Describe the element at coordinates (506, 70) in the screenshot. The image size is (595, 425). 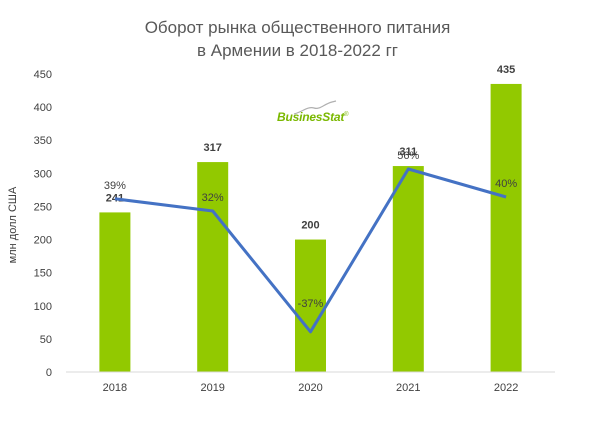
I see `bar-value-label: 435` at that location.